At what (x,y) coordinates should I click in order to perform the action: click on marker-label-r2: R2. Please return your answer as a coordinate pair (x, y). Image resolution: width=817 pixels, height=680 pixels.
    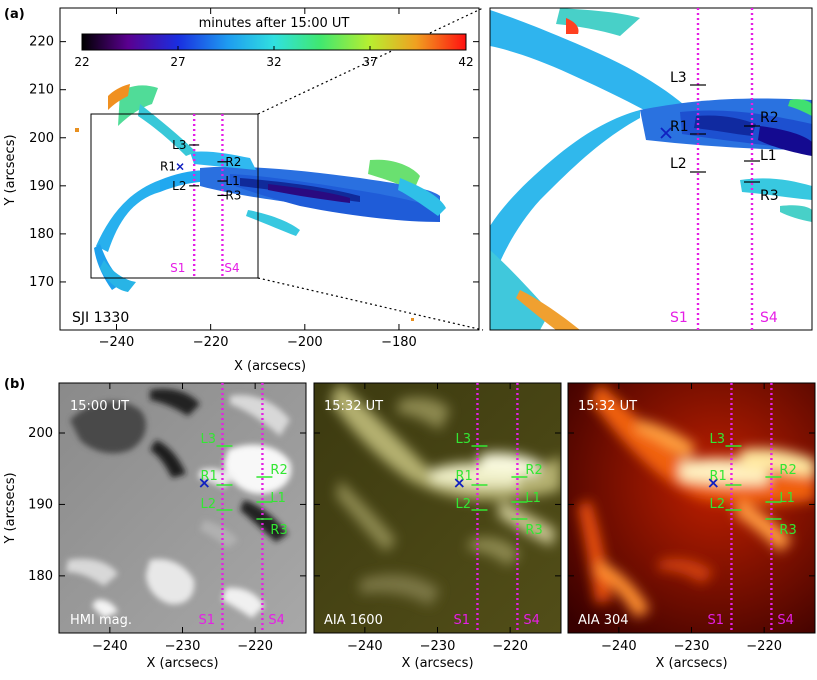
    Looking at the image, I should click on (233, 162).